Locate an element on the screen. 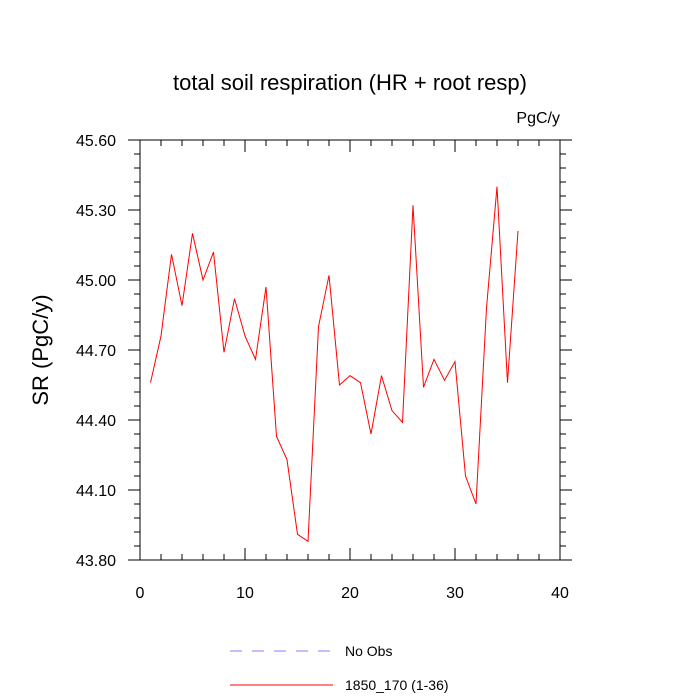 Image resolution: width=700 pixels, height=700 pixels. x-tick-label: 40 is located at coordinates (560, 593).